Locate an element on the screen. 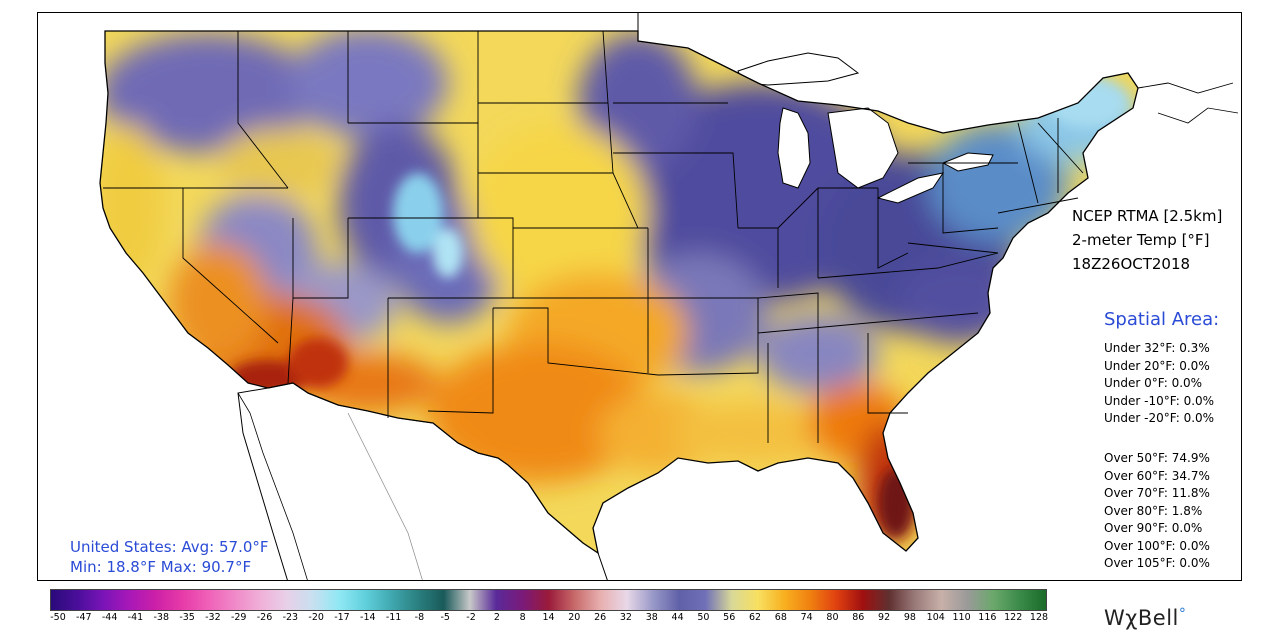  lake-michigan is located at coordinates (794, 148).